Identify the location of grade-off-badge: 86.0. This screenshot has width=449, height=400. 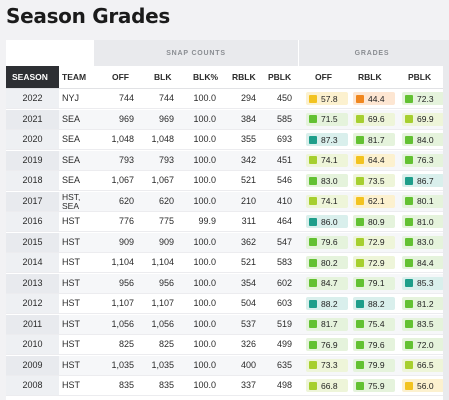
(327, 221).